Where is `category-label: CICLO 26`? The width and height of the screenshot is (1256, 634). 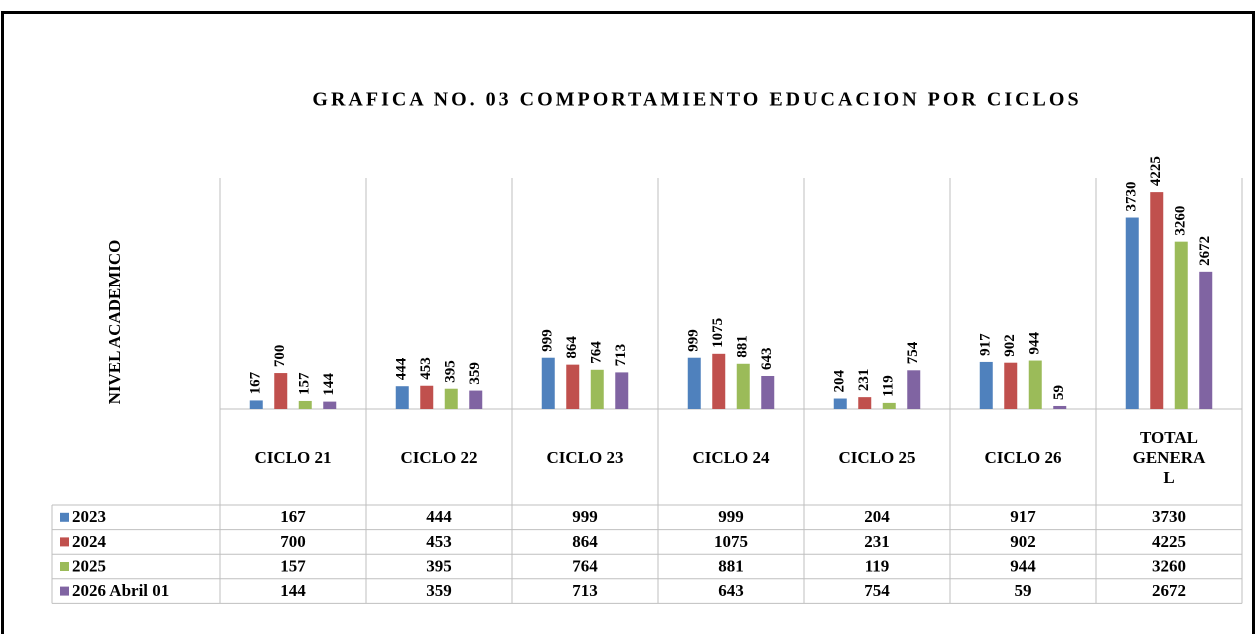 category-label: CICLO 26 is located at coordinates (1023, 457).